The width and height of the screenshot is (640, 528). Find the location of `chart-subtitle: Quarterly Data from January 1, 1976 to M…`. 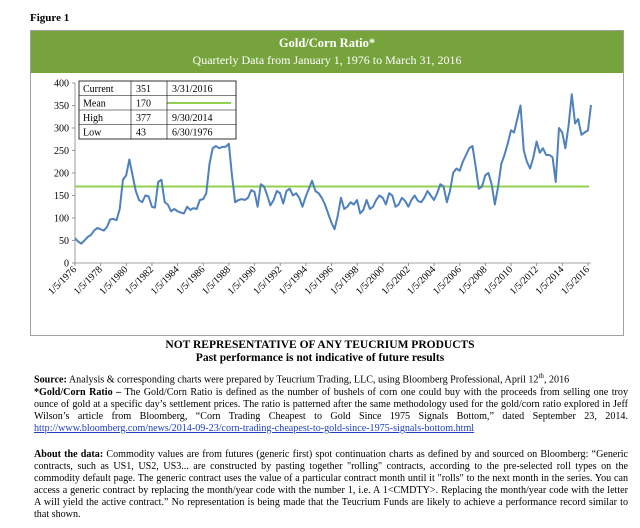

chart-subtitle: Quarterly Data from January 1, 1976 to M… is located at coordinates (327, 60).